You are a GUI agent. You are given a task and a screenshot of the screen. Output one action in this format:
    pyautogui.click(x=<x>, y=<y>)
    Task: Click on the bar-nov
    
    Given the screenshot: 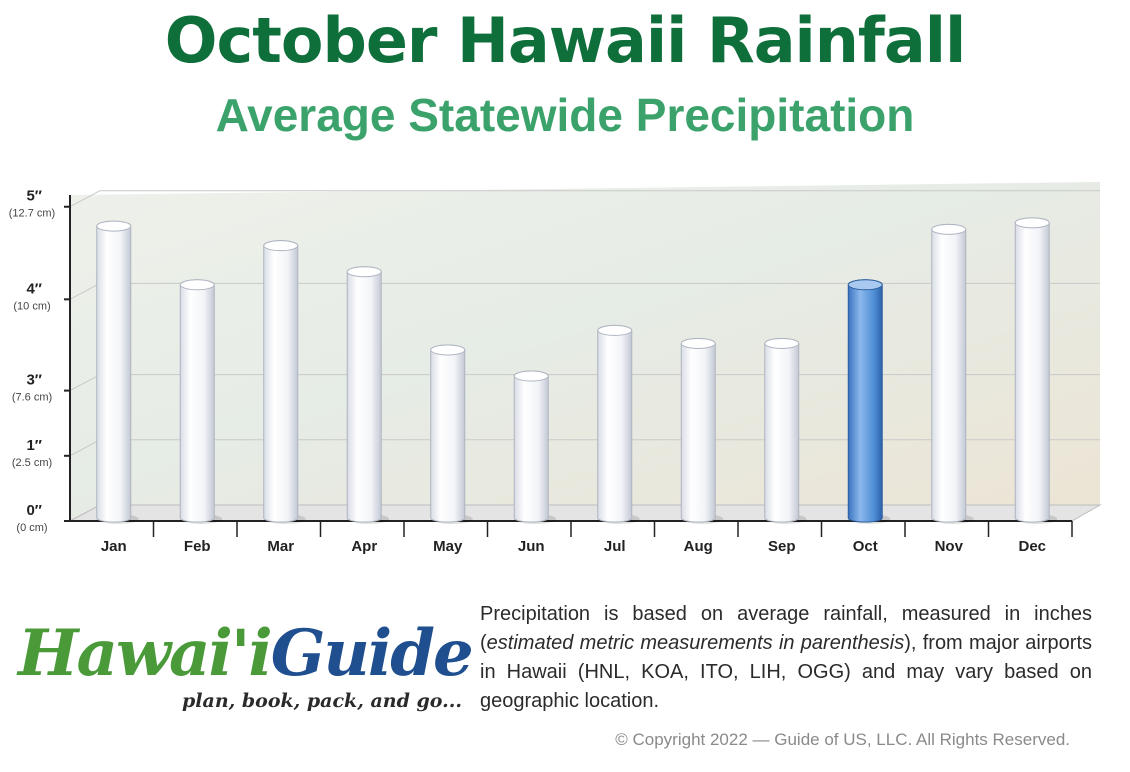 What is the action you would take?
    pyautogui.click(x=952, y=373)
    